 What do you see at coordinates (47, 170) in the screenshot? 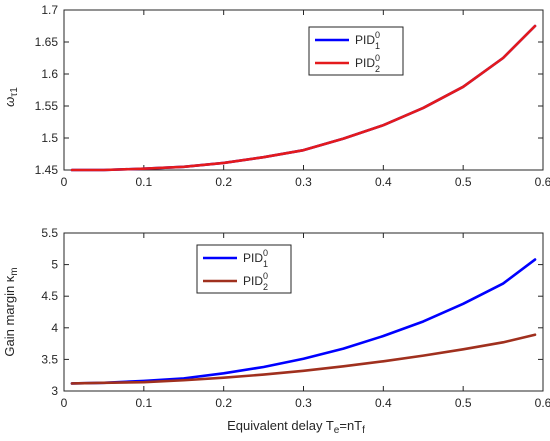
I see `y-tick-label: 1.45` at bounding box center [47, 170].